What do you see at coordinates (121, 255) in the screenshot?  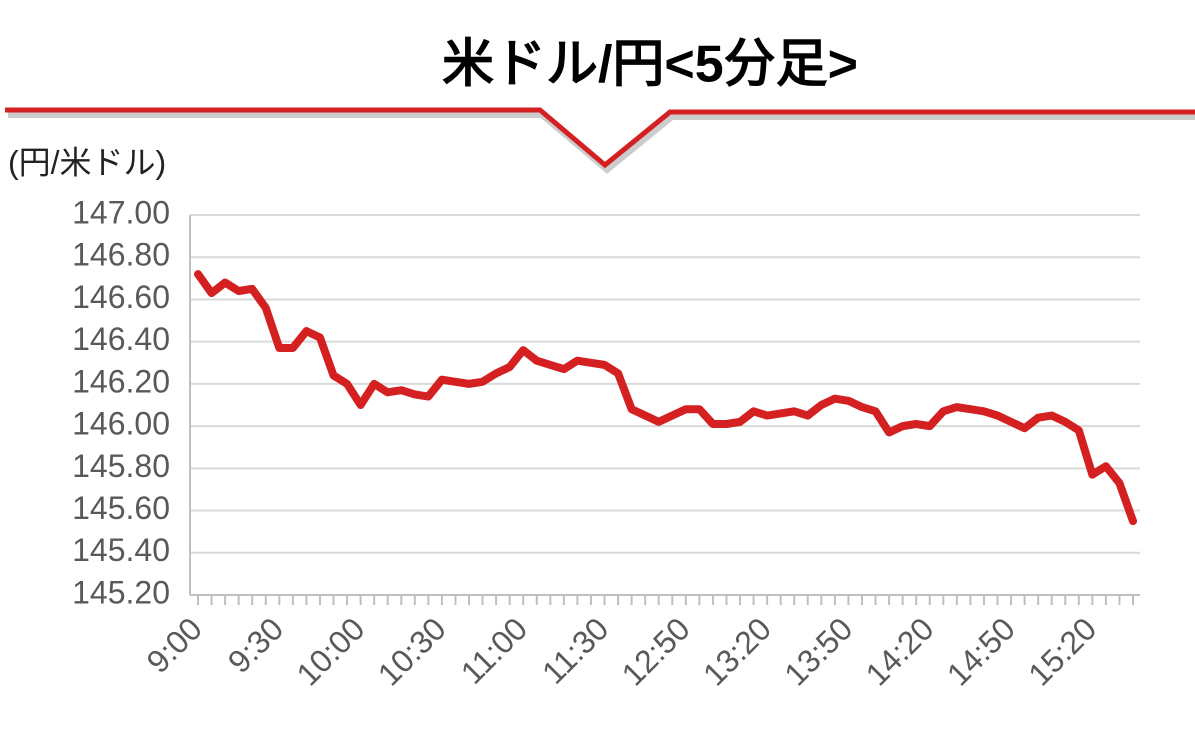 I see `y-tick-label: 146.80` at bounding box center [121, 255].